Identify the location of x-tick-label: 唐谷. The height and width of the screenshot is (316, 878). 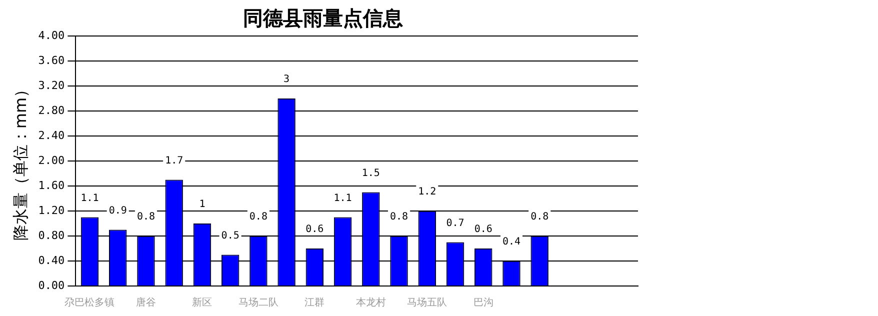
(146, 302).